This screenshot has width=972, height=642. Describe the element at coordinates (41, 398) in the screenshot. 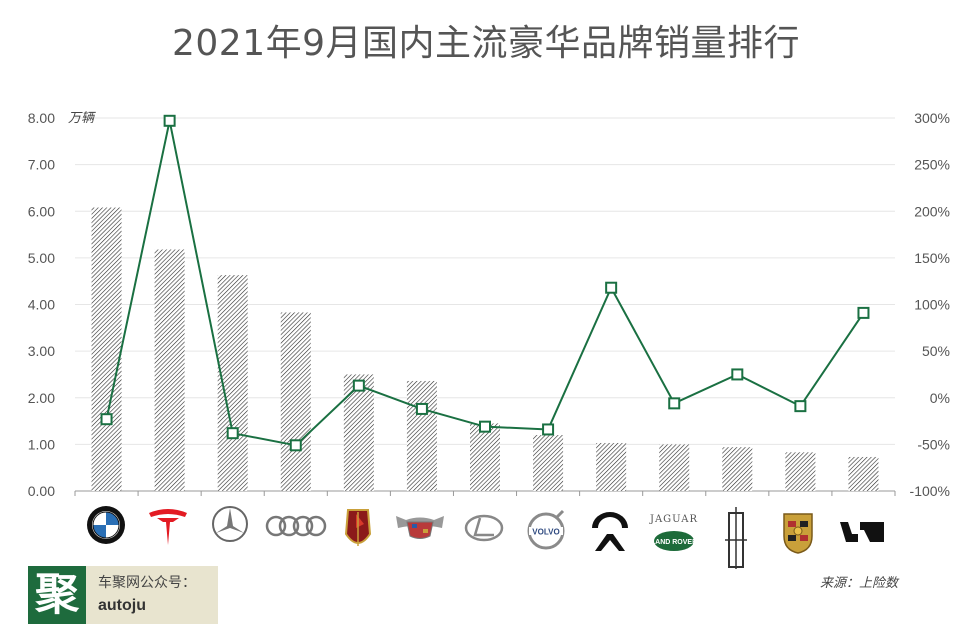

I see `y-left-tick-label: 2.00` at that location.